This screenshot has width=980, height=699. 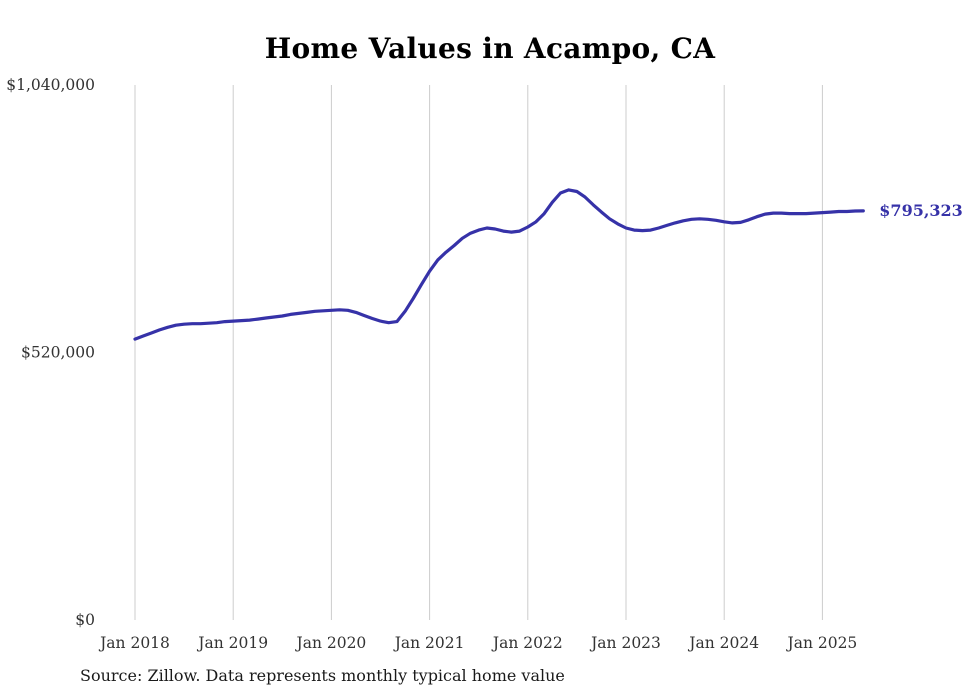 What do you see at coordinates (821, 643) in the screenshot?
I see `x-axis-tick-label: Jan 2025` at bounding box center [821, 643].